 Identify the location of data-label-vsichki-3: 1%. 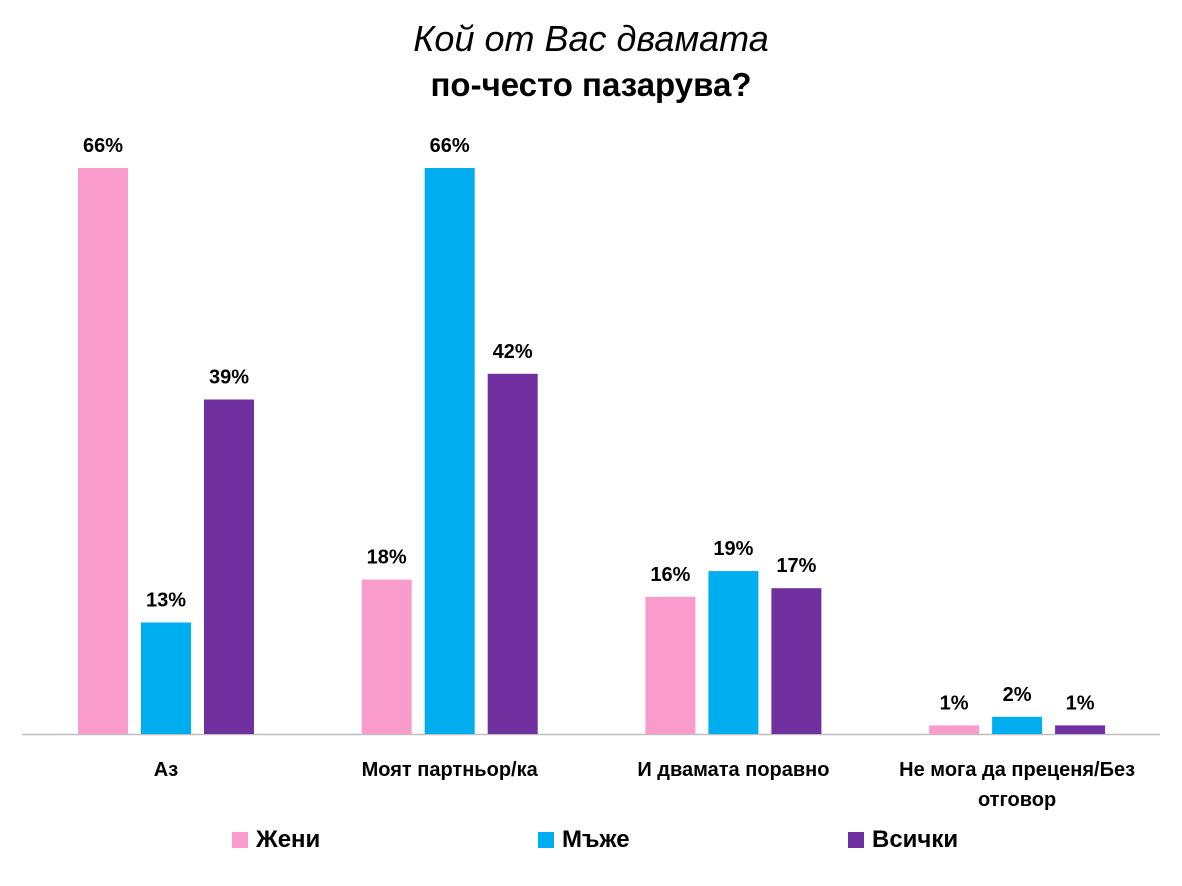
(1080, 703).